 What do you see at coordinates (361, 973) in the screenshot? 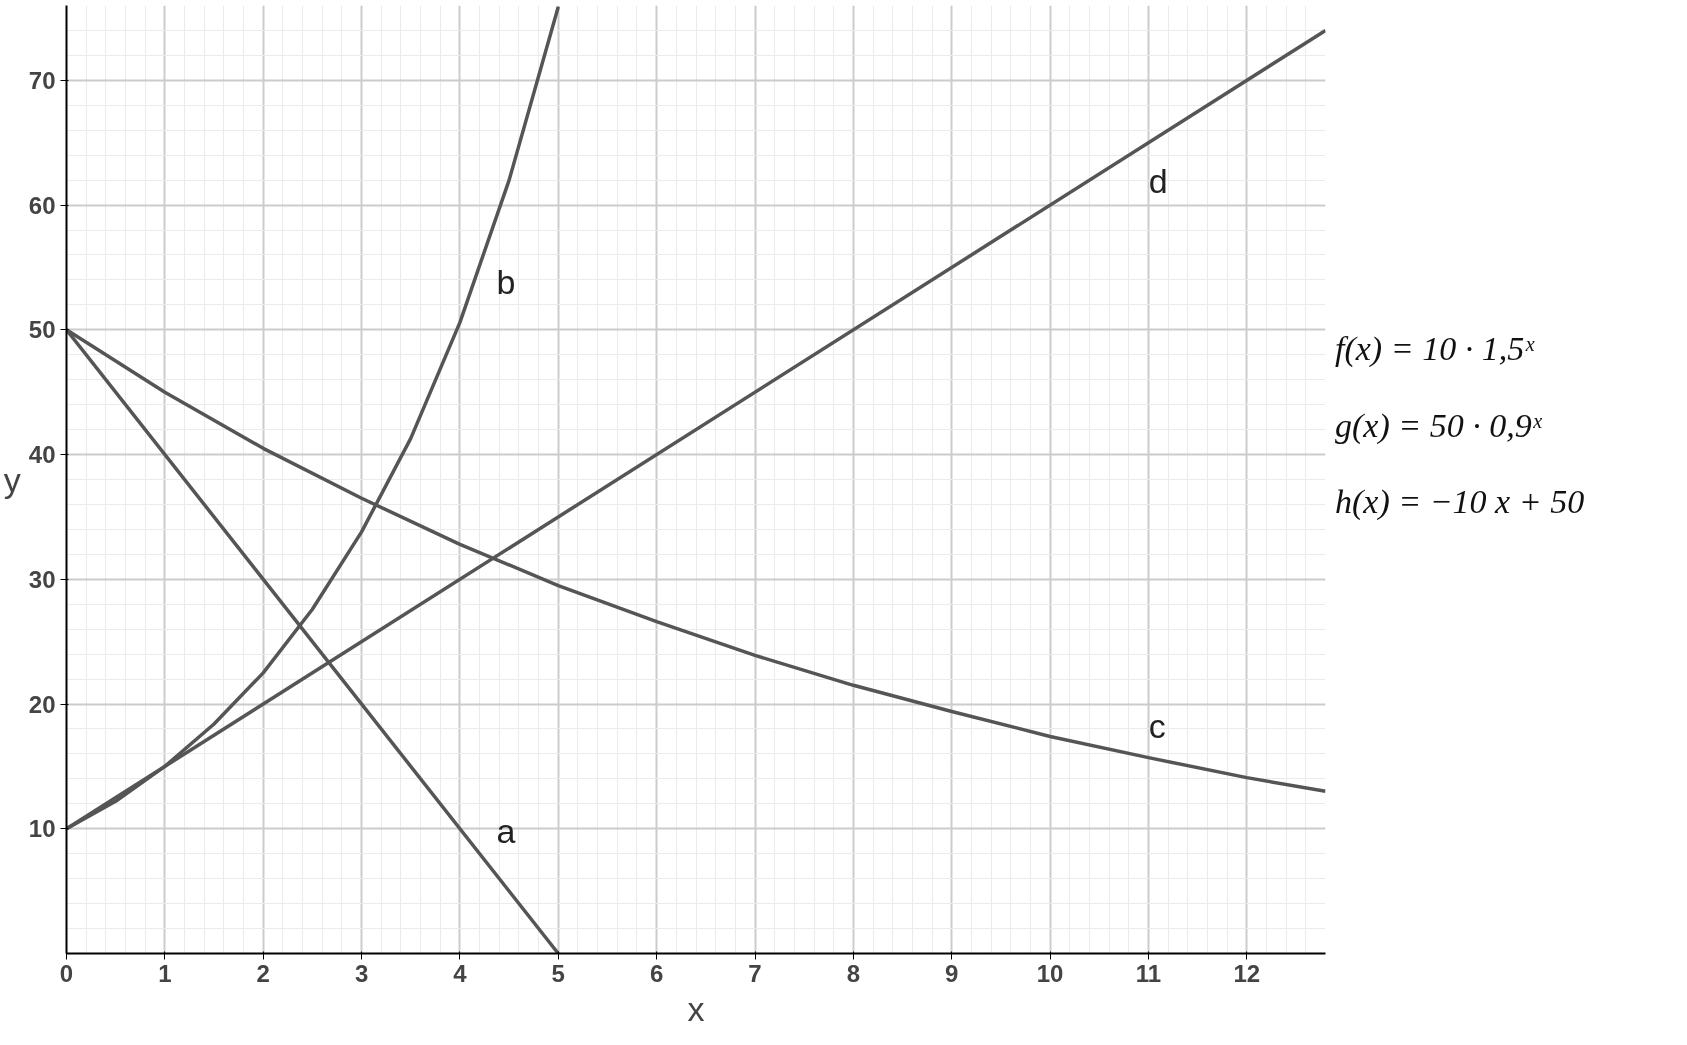
I see `x-tick-label: 3` at bounding box center [361, 973].